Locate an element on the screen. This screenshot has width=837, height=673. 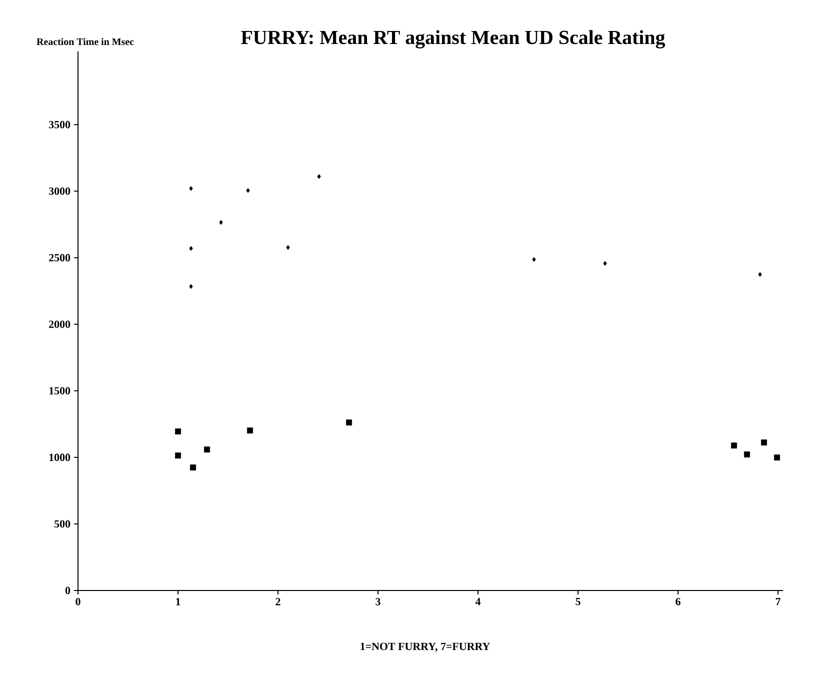
x-tick-label: 7 is located at coordinates (778, 602).